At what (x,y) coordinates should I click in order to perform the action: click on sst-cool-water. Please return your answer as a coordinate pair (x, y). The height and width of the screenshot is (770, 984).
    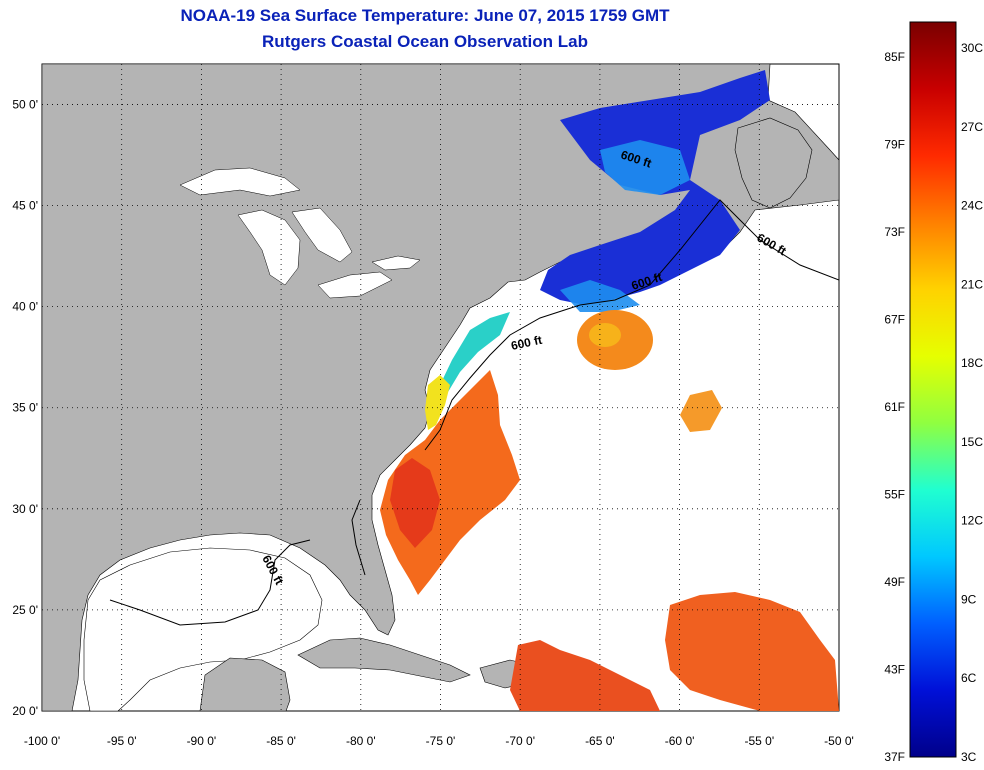
    Looking at the image, I should click on (625, 226).